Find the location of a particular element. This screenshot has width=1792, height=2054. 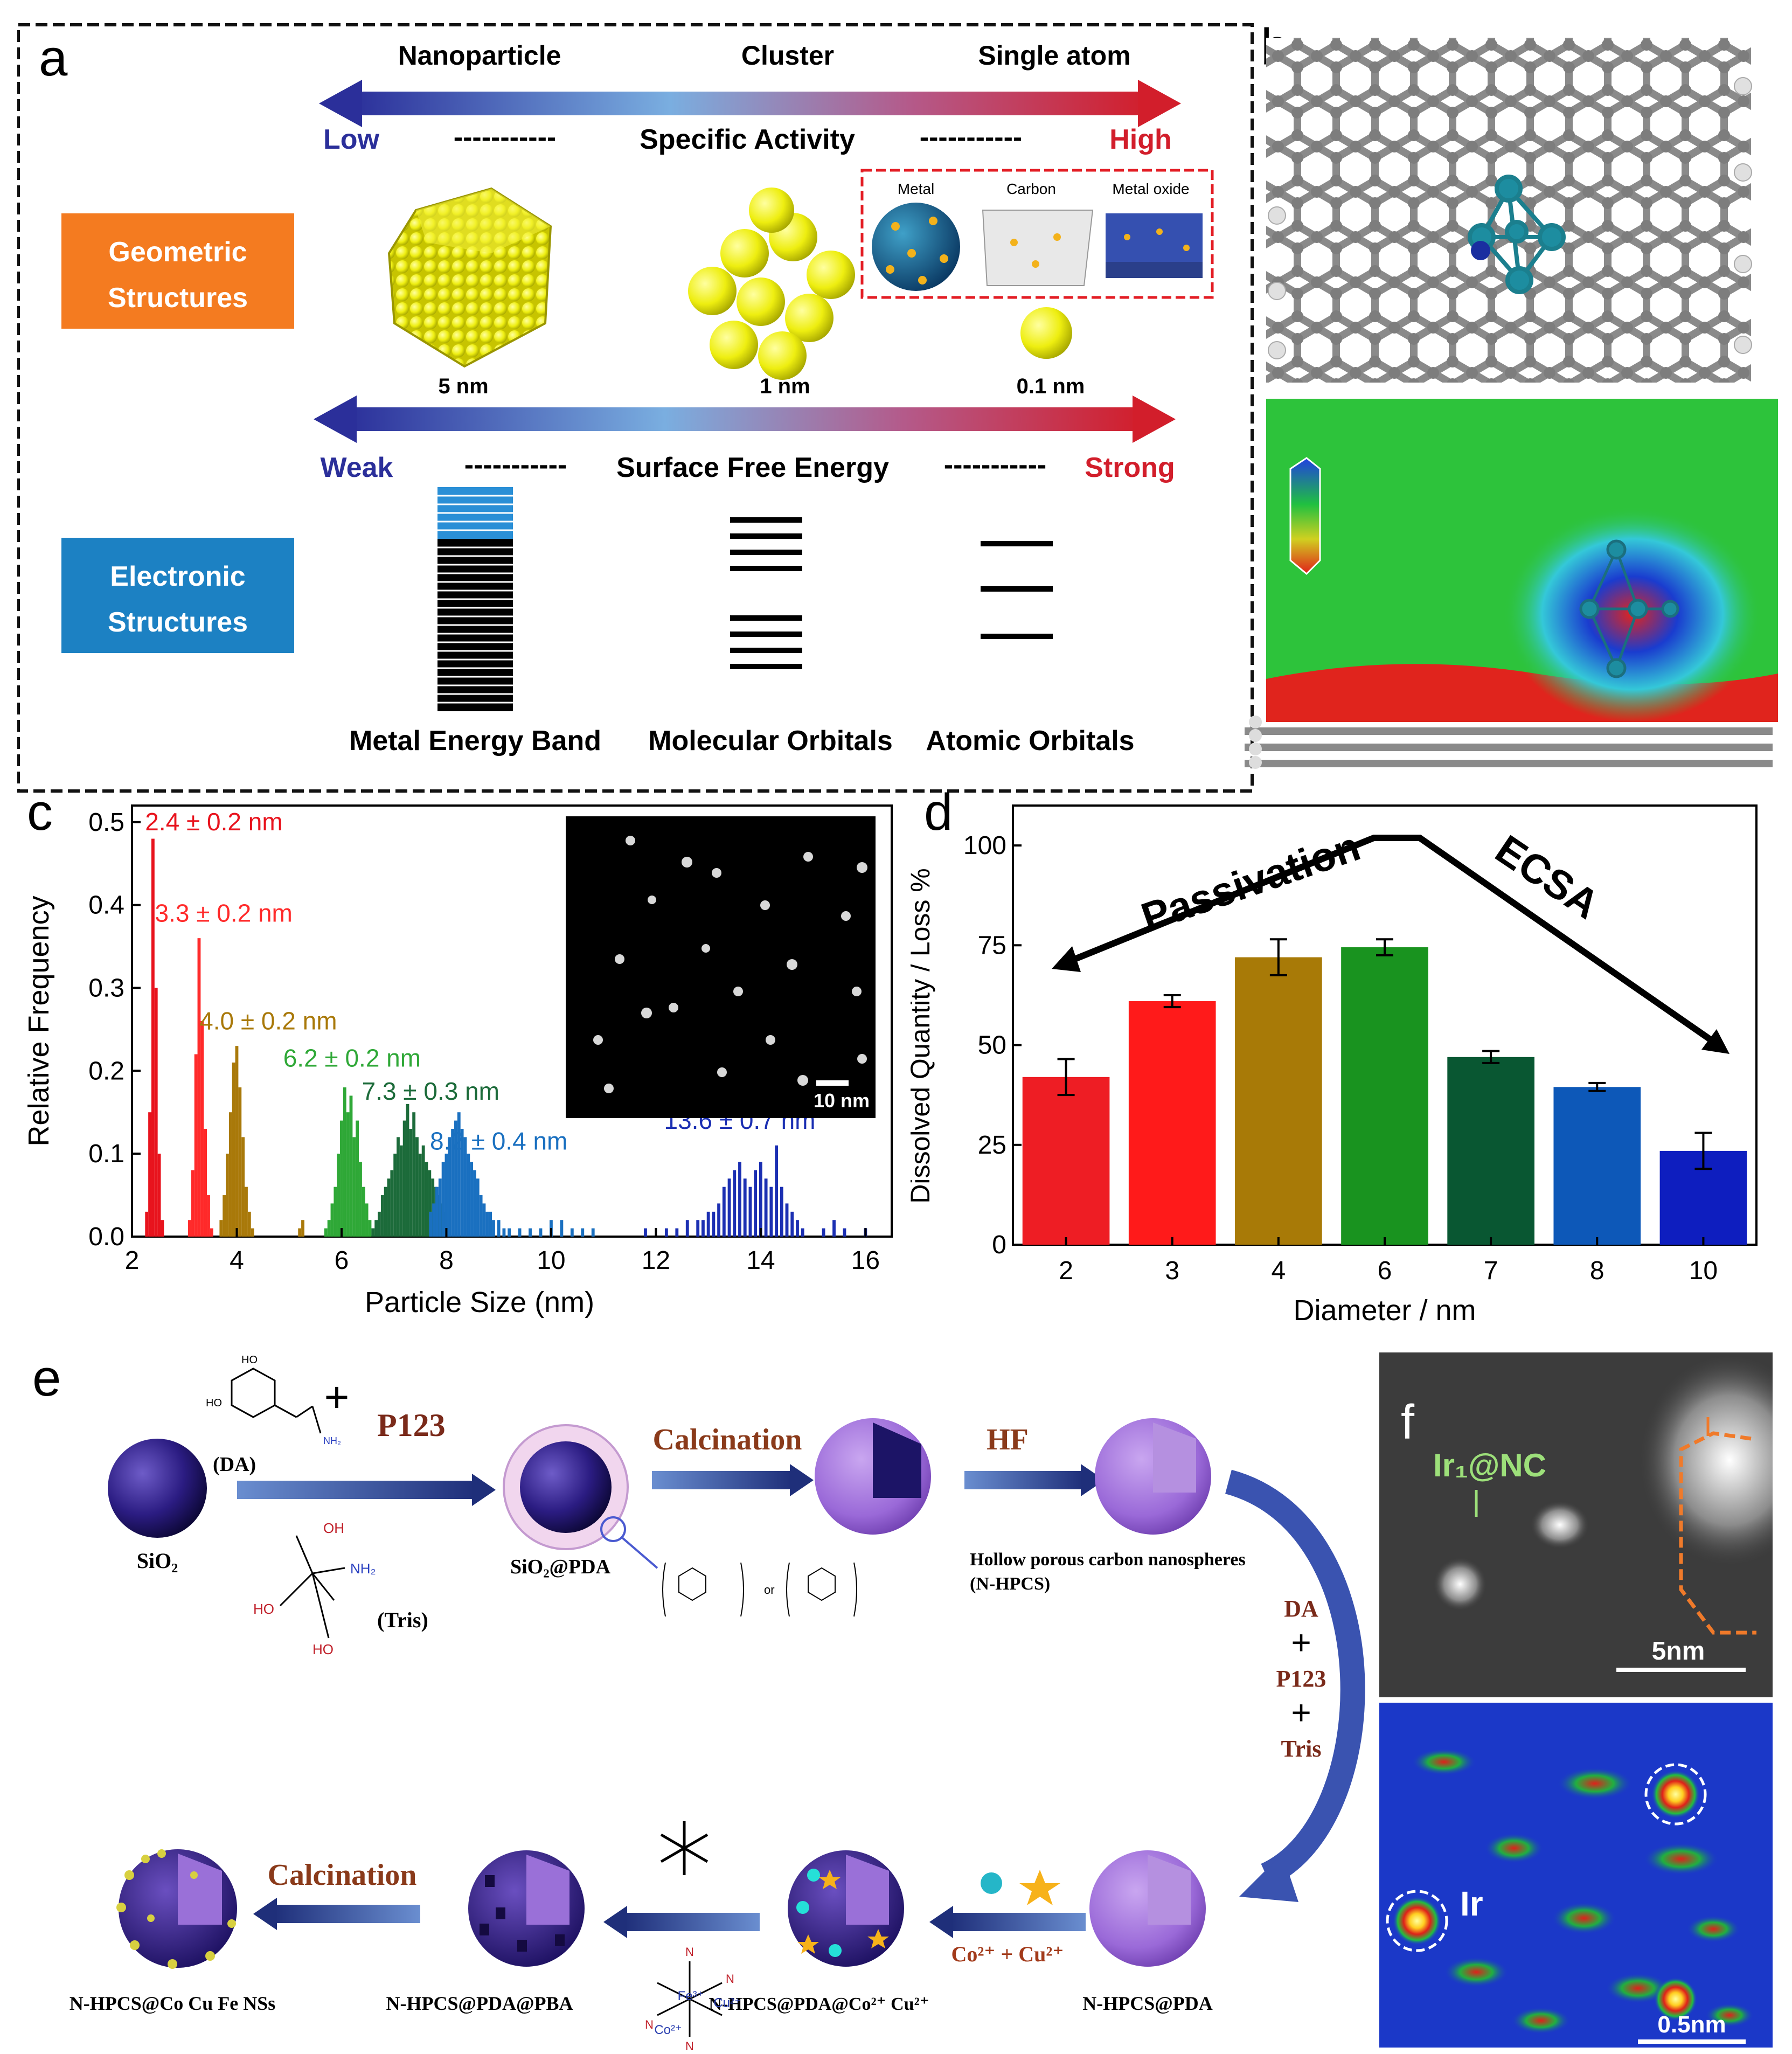

calcination2-label: Calcination is located at coordinates (343, 1875).